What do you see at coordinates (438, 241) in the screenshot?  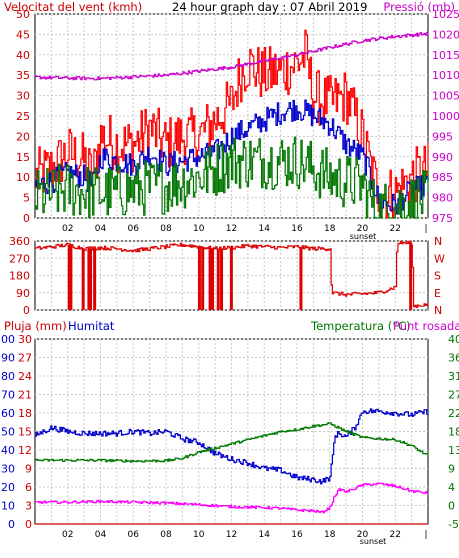 I see `y-tick-label: N` at bounding box center [438, 241].